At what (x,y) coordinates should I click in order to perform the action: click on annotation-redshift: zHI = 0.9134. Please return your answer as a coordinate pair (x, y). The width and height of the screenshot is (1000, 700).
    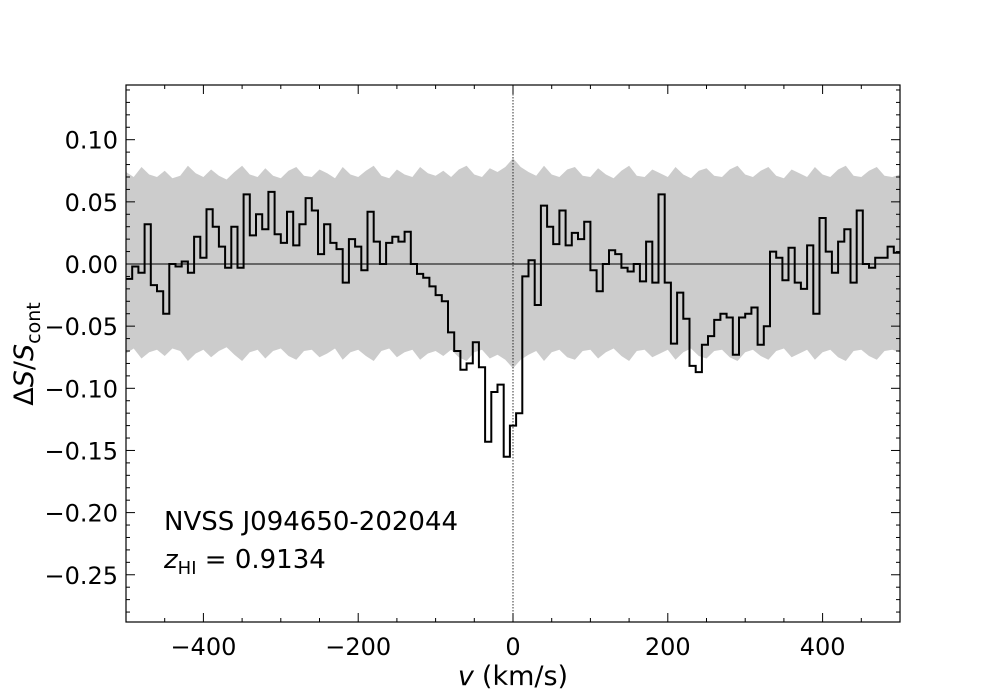
    Looking at the image, I should click on (244, 562).